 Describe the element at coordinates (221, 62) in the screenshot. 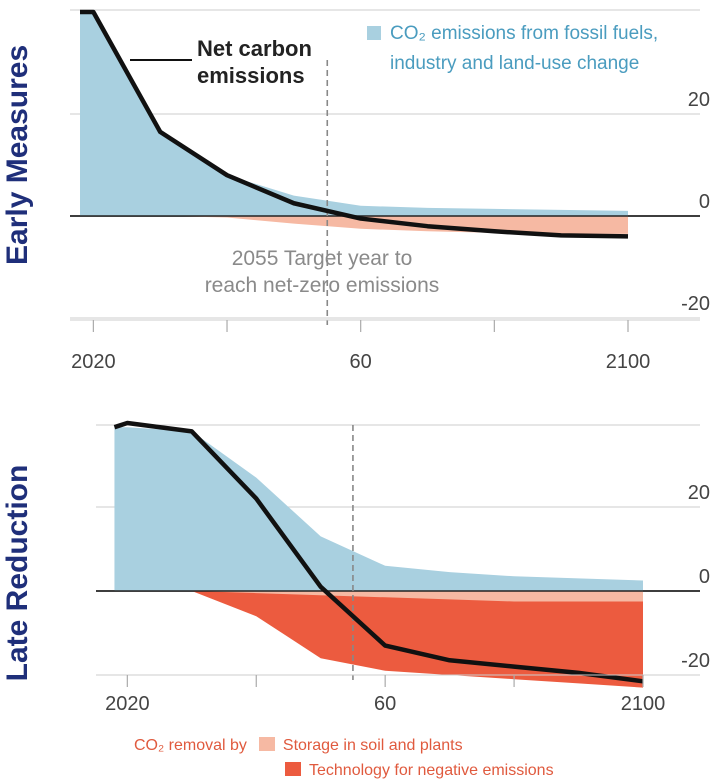

I see `net-carbon-label: Net carbon emissions` at that location.